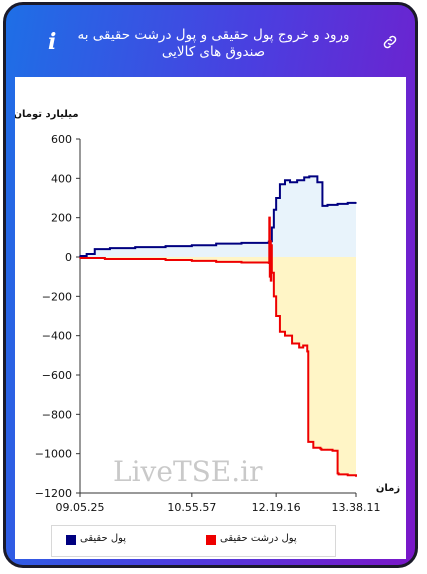  What do you see at coordinates (71, 540) in the screenshot?
I see `legend-swatch-real-money` at bounding box center [71, 540].